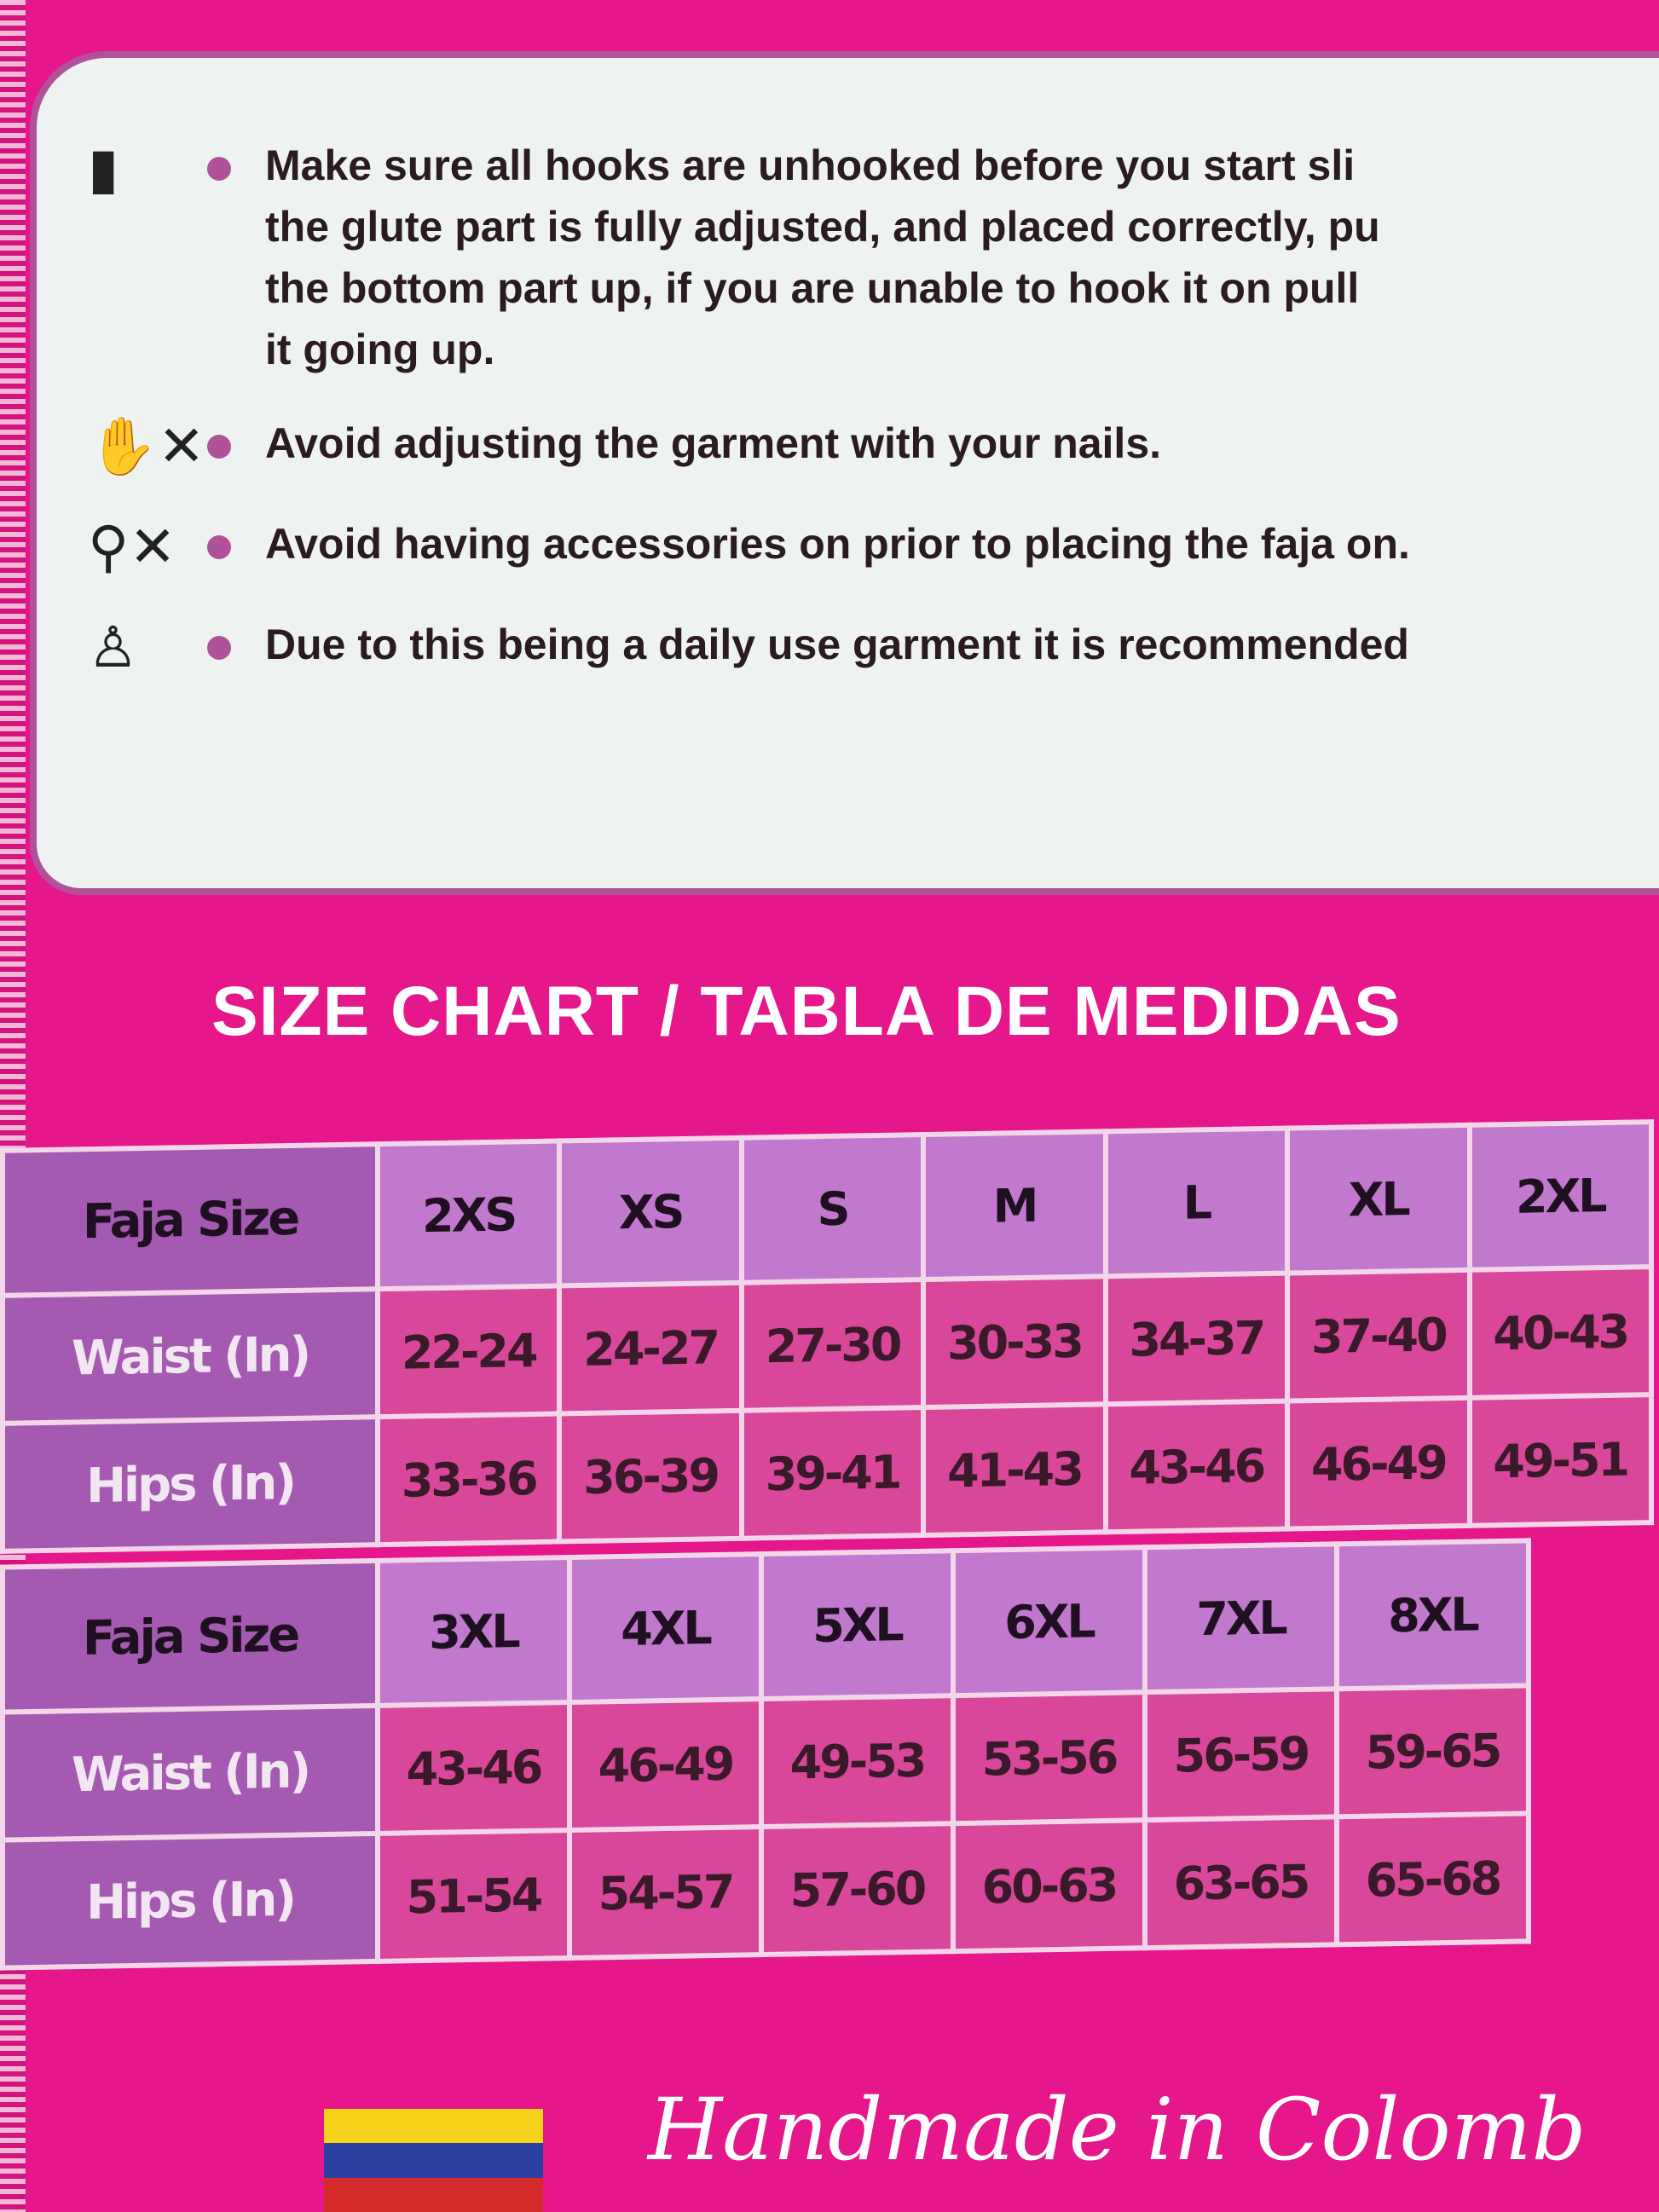  Describe the element at coordinates (1241, 1882) in the screenshot. I see `hips-cell: 63-65` at that location.